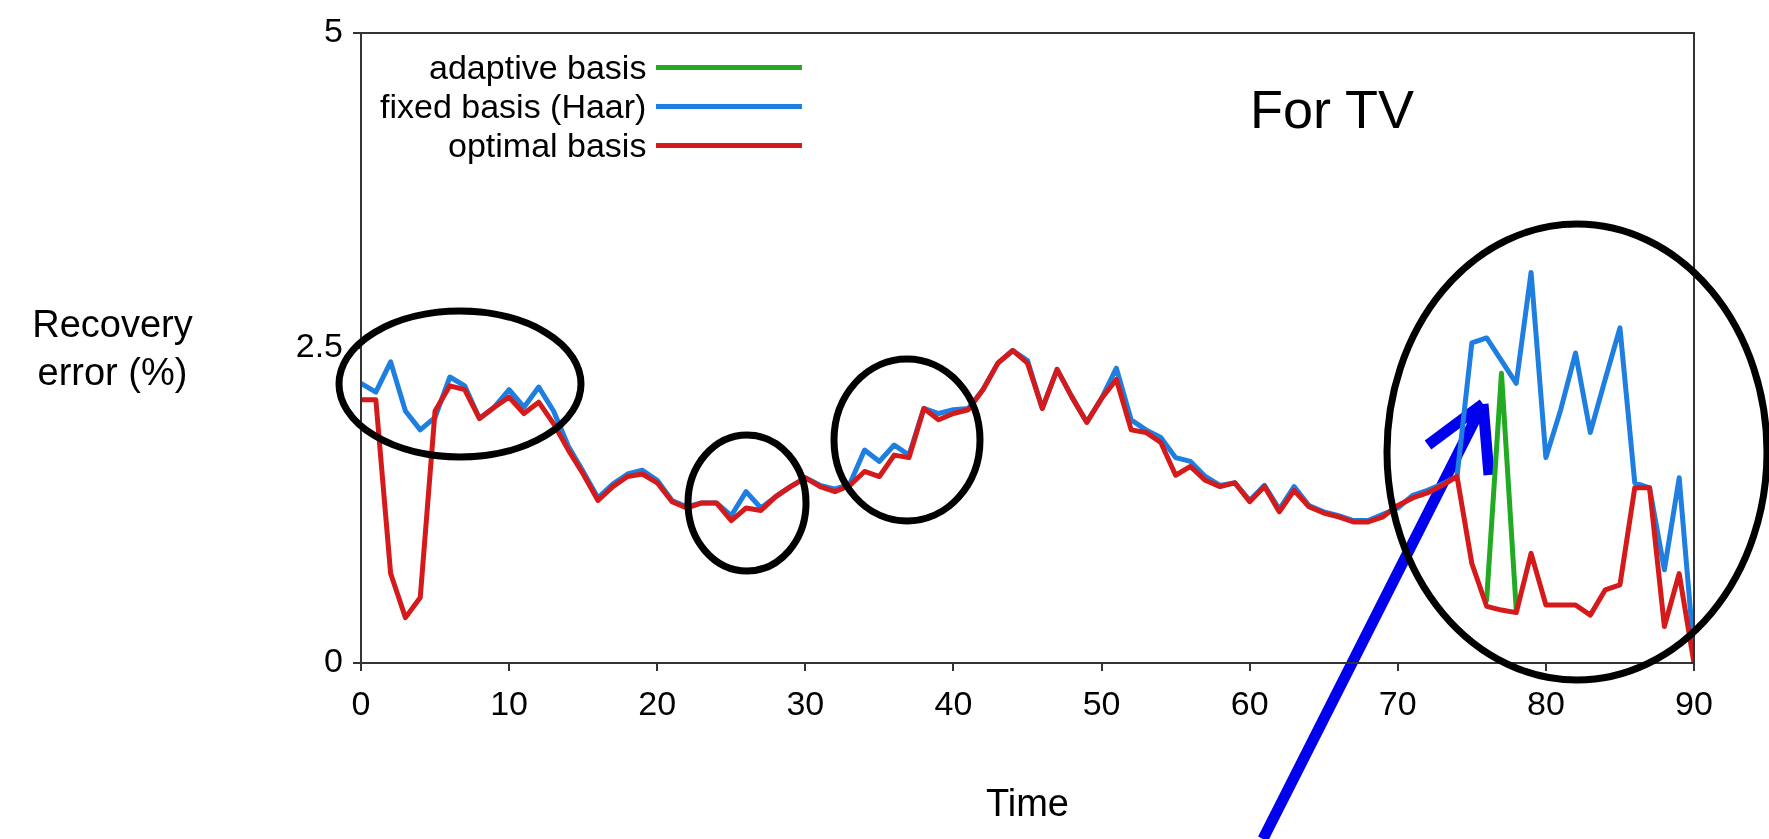  What do you see at coordinates (361, 702) in the screenshot?
I see `x-tick-label: 0` at bounding box center [361, 702].